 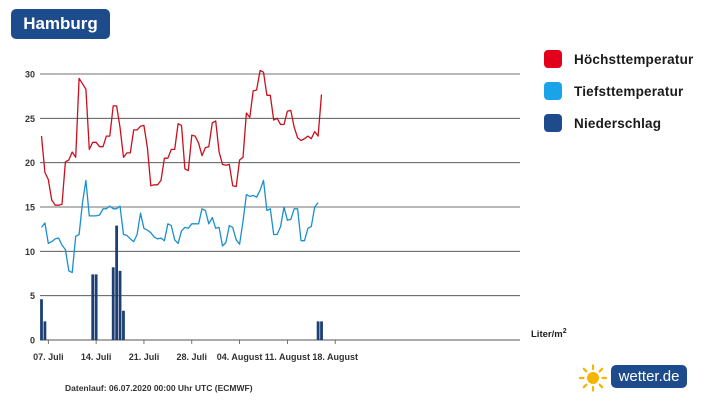 I want to click on low-temperature-line, so click(x=179, y=226).